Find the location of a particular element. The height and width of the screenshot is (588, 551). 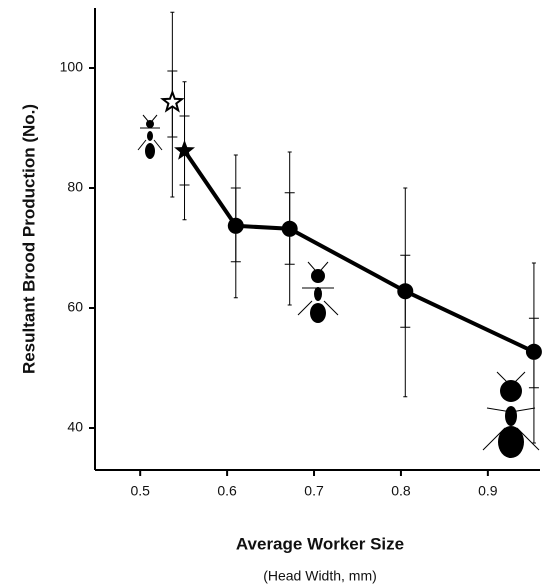

x-tick-label: 0.9 is located at coordinates (488, 491).